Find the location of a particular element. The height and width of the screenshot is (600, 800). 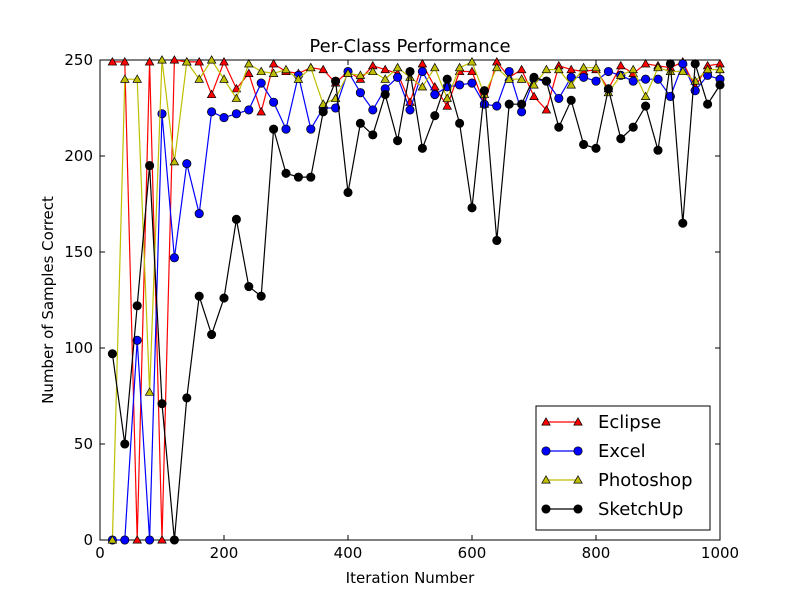

legend-label-eclipse: Eclipse is located at coordinates (629, 422).